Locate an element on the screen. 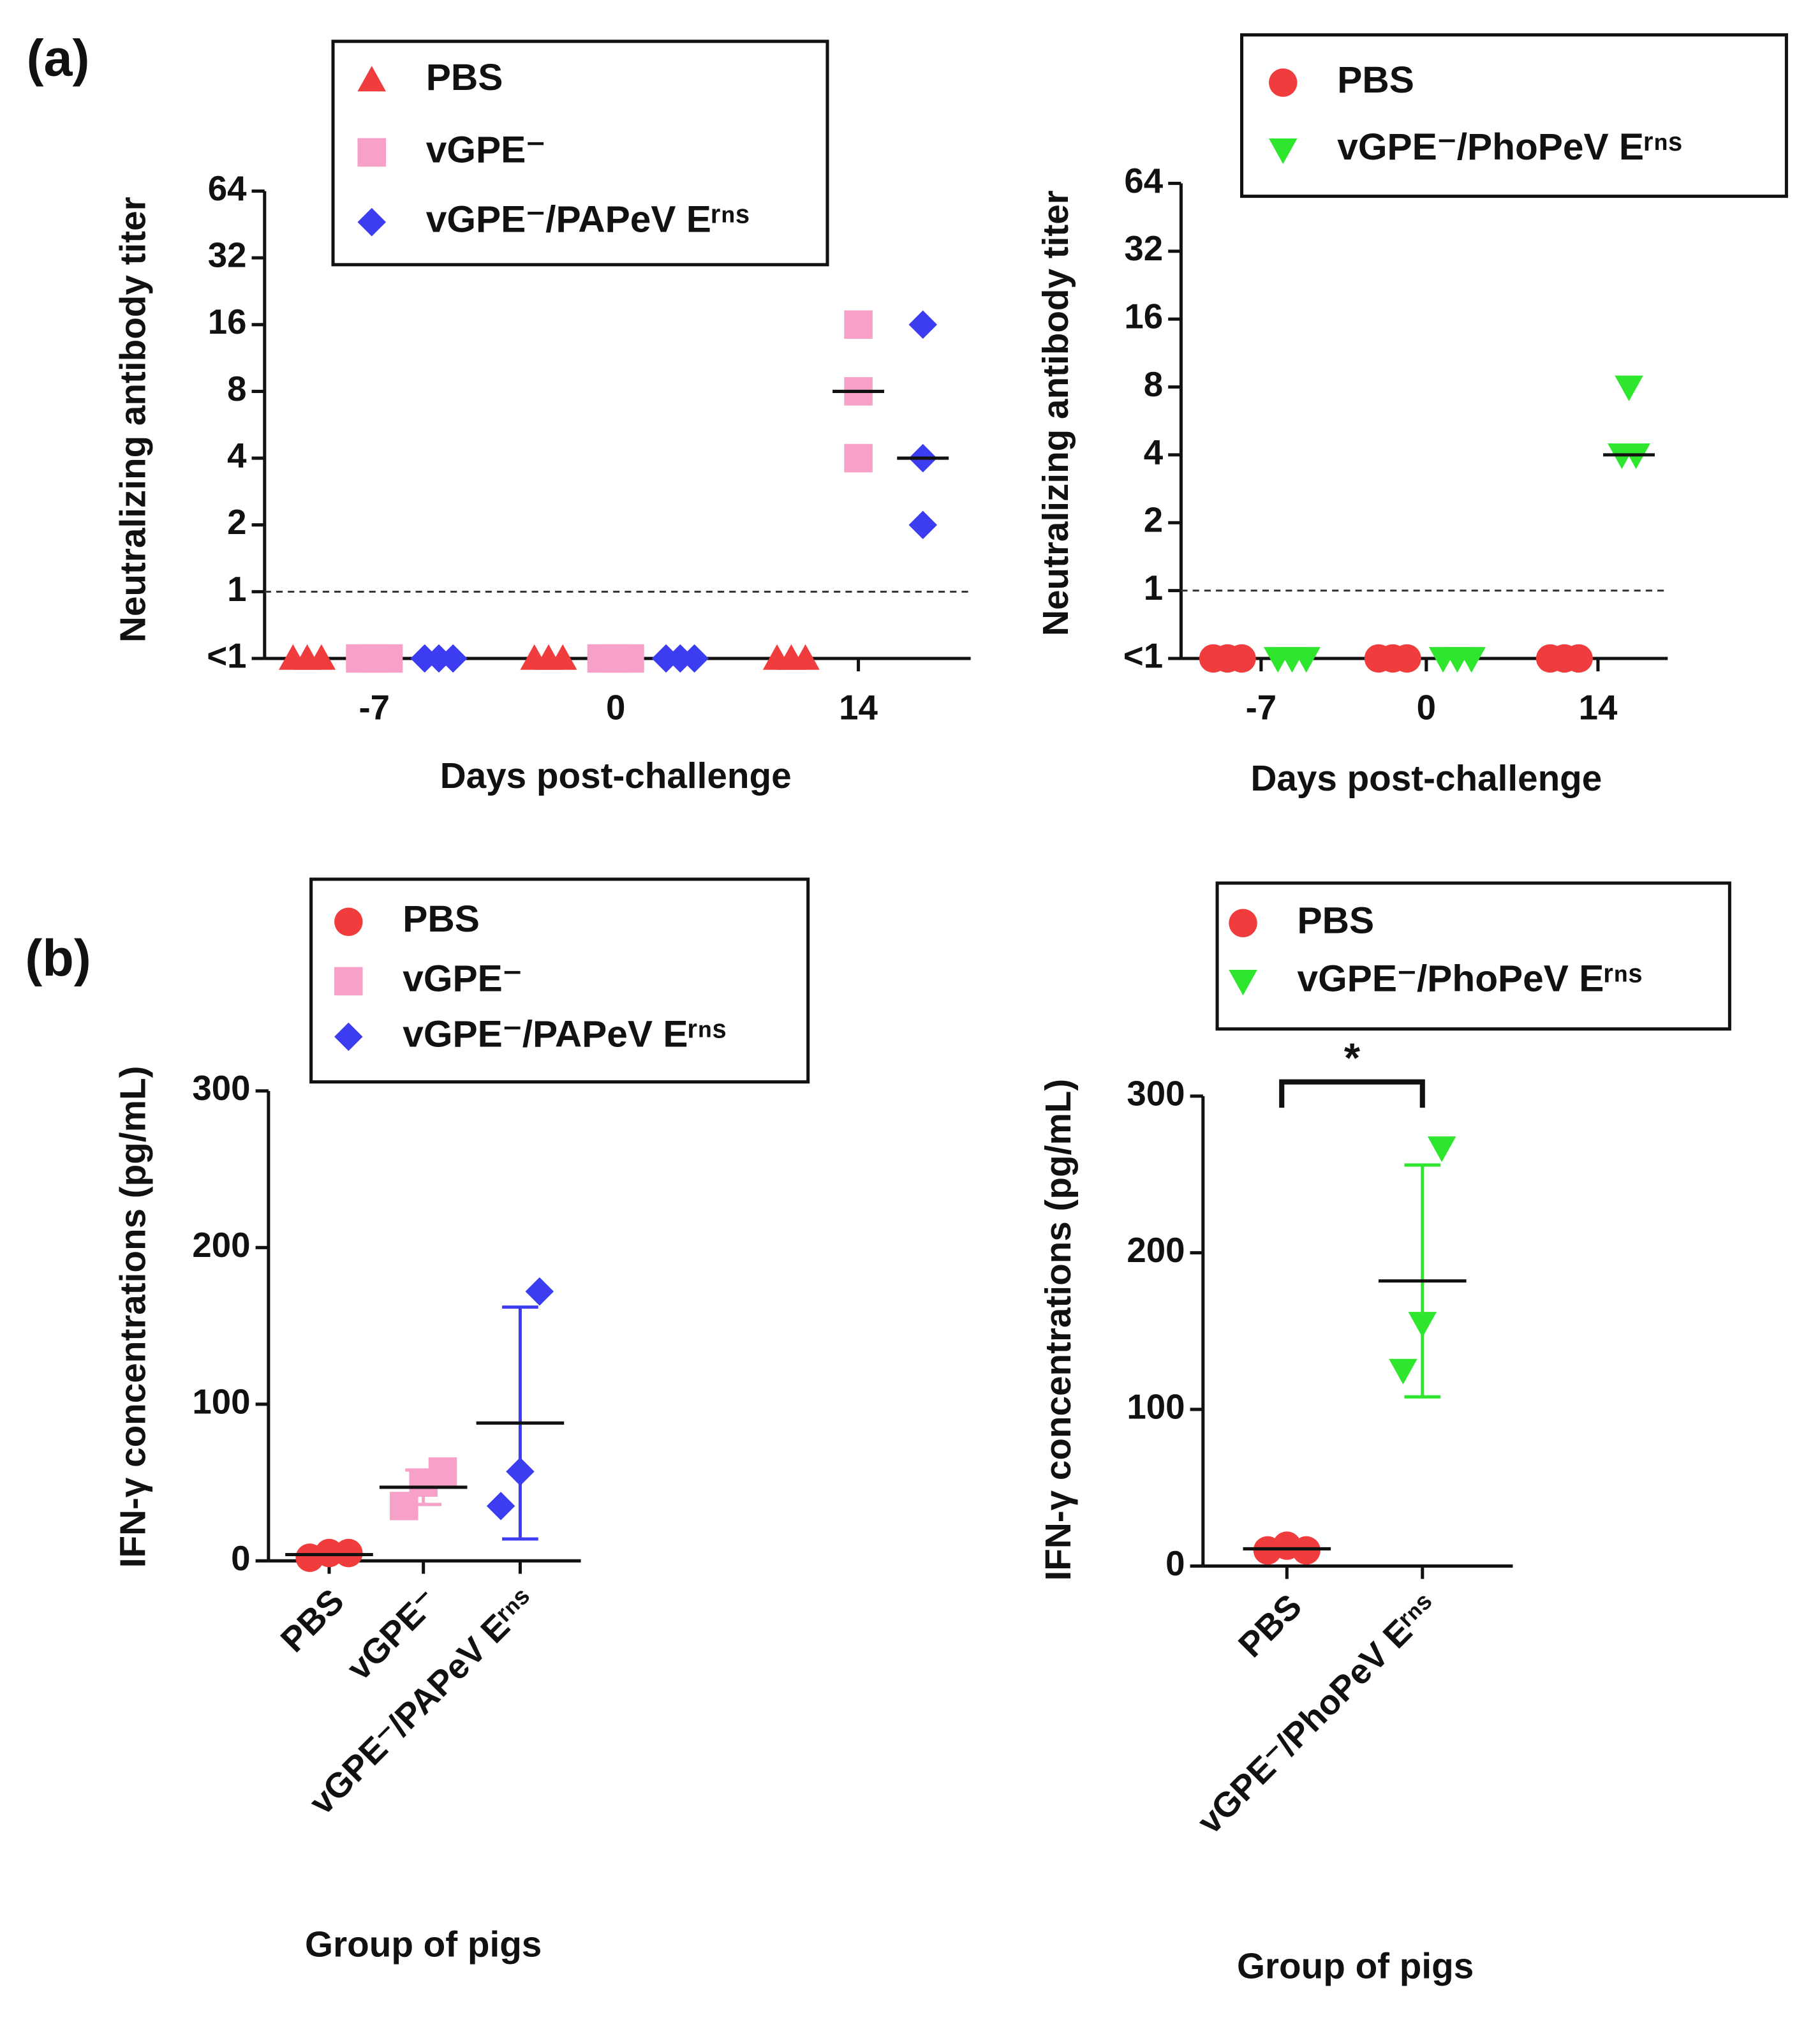 This screenshot has width=1820, height=2036. significance-bracket is located at coordinates (1352, 1093).